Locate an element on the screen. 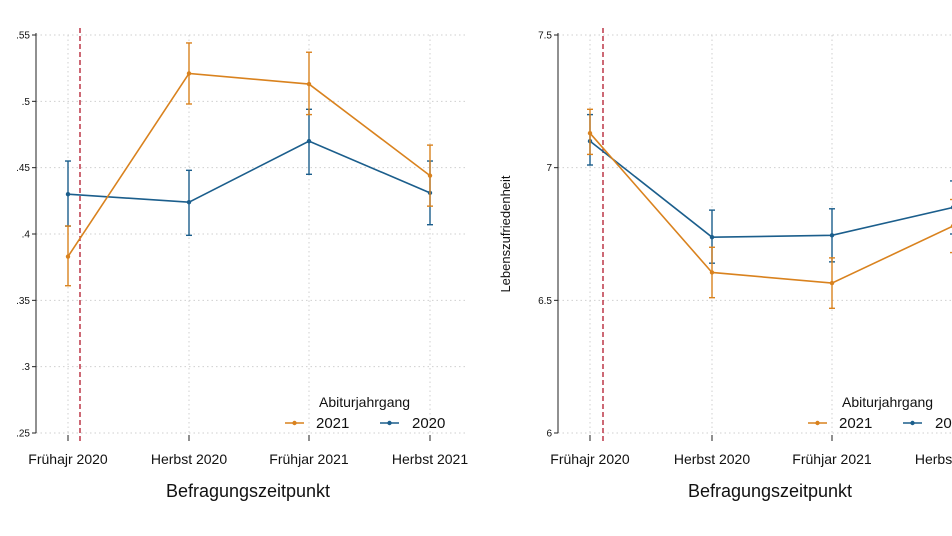  y-tick-label: .25 is located at coordinates (23, 434).